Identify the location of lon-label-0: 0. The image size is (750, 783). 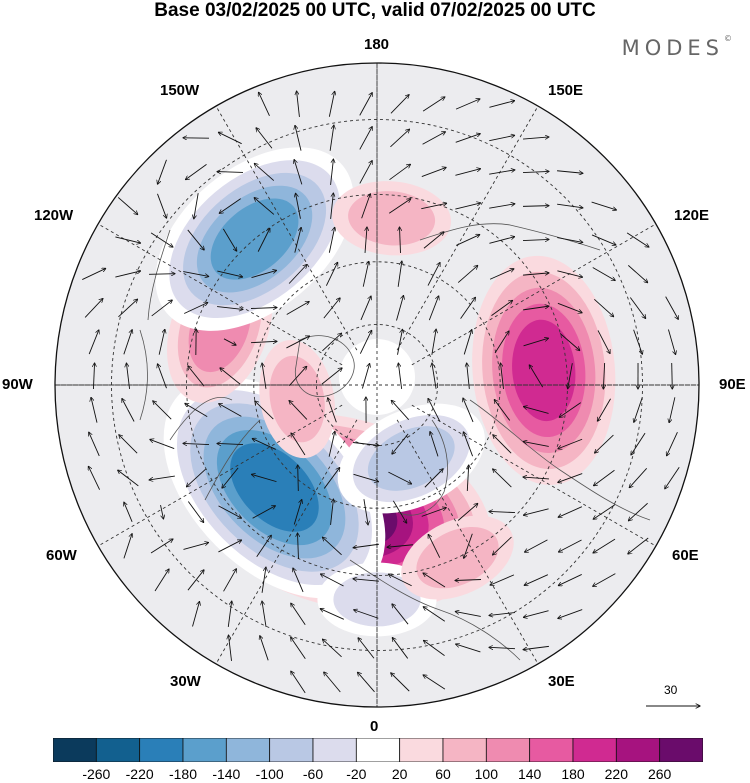
(374, 726).